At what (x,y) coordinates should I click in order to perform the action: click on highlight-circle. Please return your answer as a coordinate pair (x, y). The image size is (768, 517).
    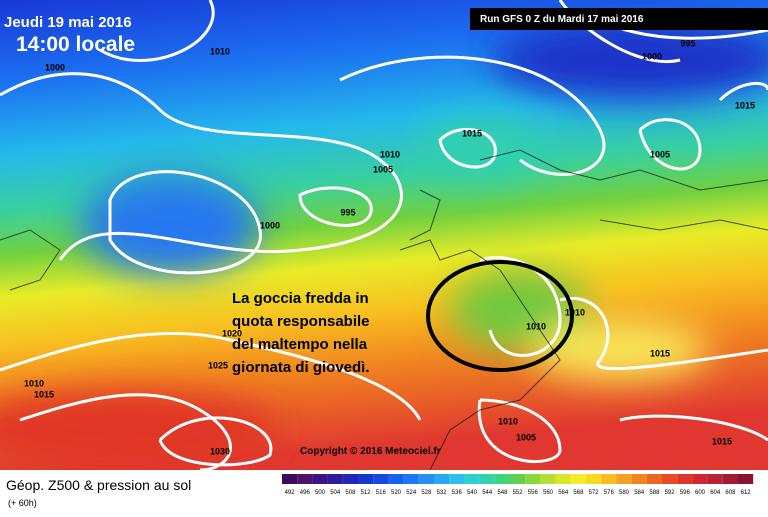
    Looking at the image, I should click on (500, 316).